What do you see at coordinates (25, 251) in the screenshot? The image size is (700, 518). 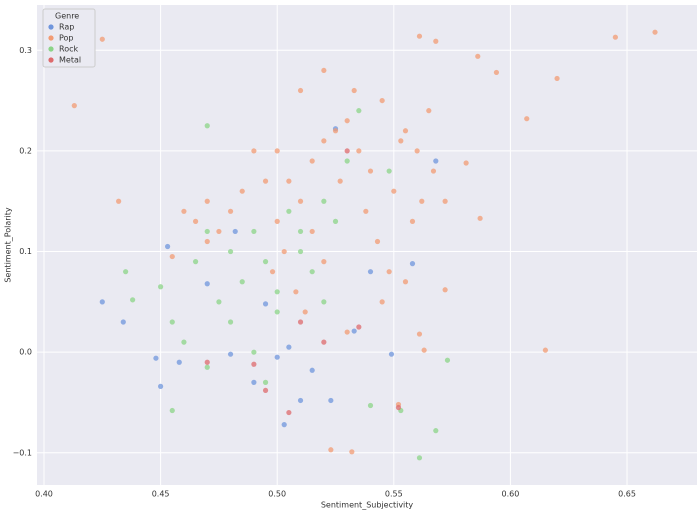 I see `y-tick-label: 0.1` at bounding box center [25, 251].